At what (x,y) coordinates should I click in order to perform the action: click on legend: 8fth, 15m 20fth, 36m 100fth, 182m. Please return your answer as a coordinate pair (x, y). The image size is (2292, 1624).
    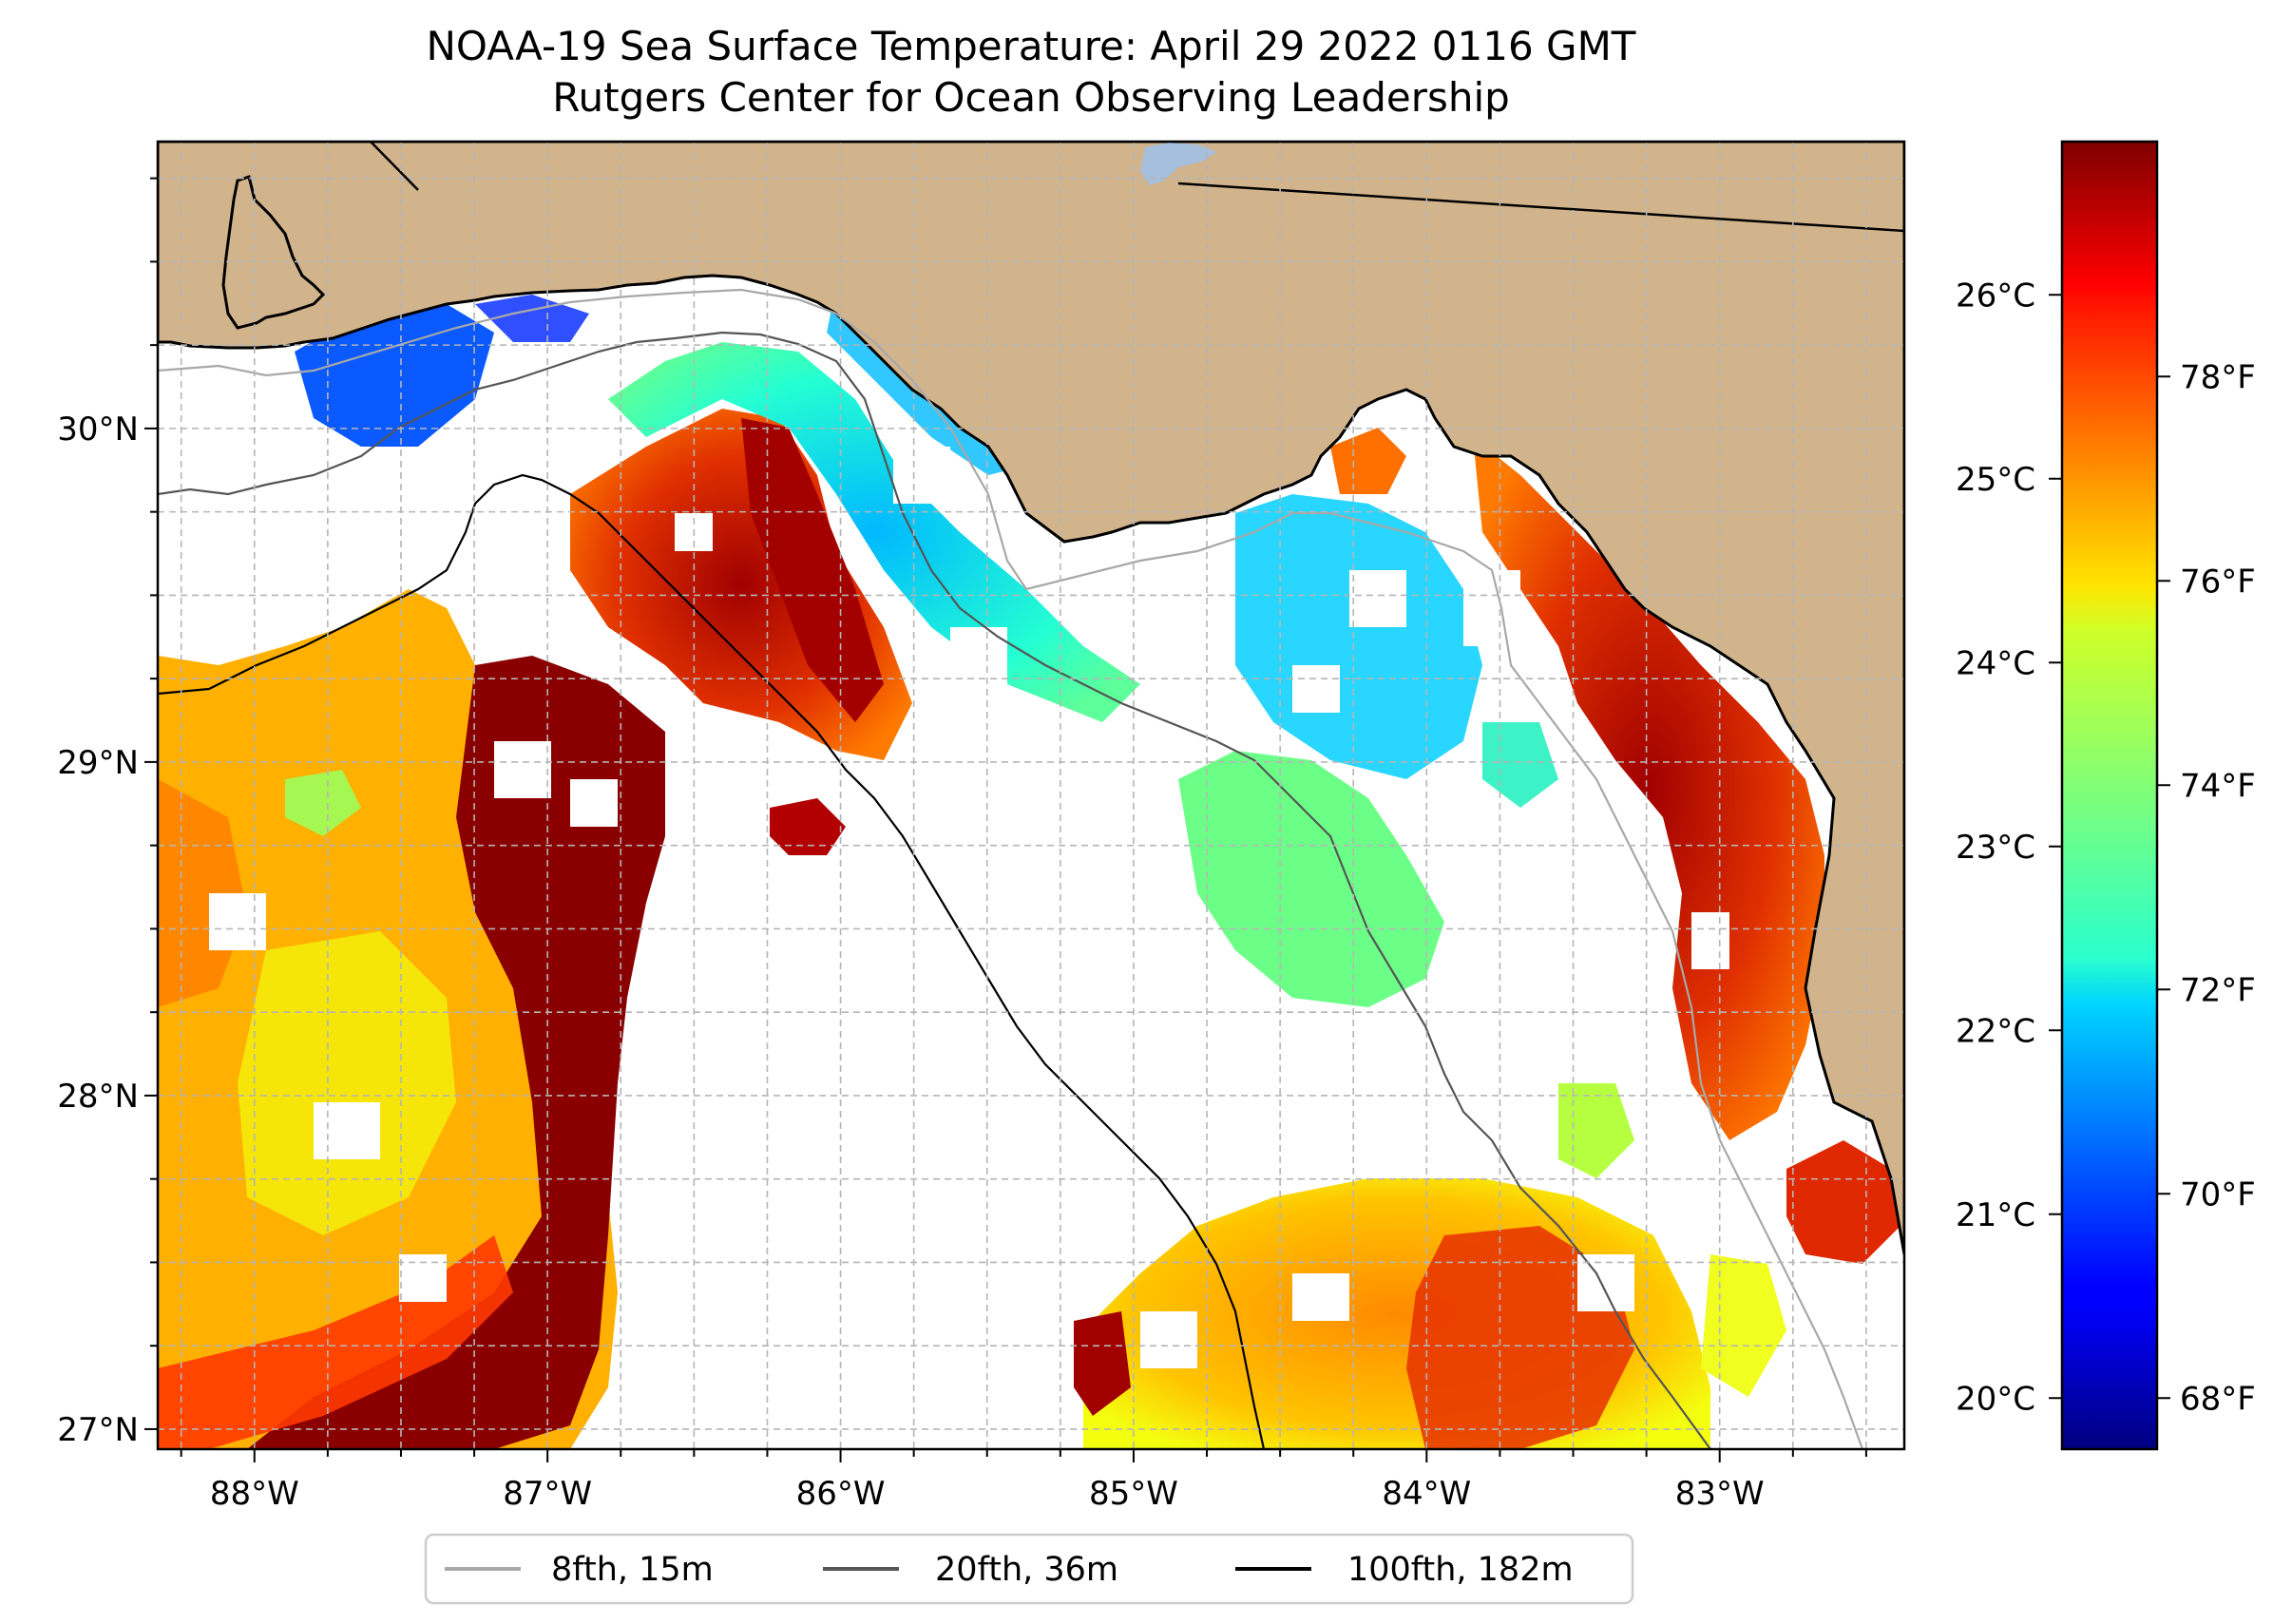
    Looking at the image, I should click on (1029, 1569).